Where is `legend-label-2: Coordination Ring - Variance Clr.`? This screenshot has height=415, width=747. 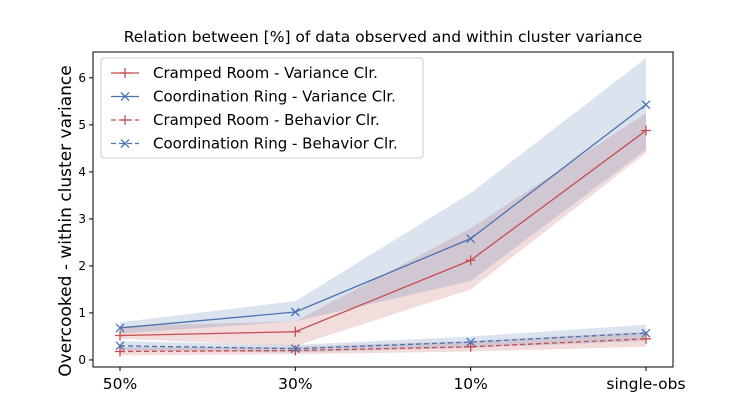 legend-label-2: Coordination Ring - Variance Clr. is located at coordinates (274, 97).